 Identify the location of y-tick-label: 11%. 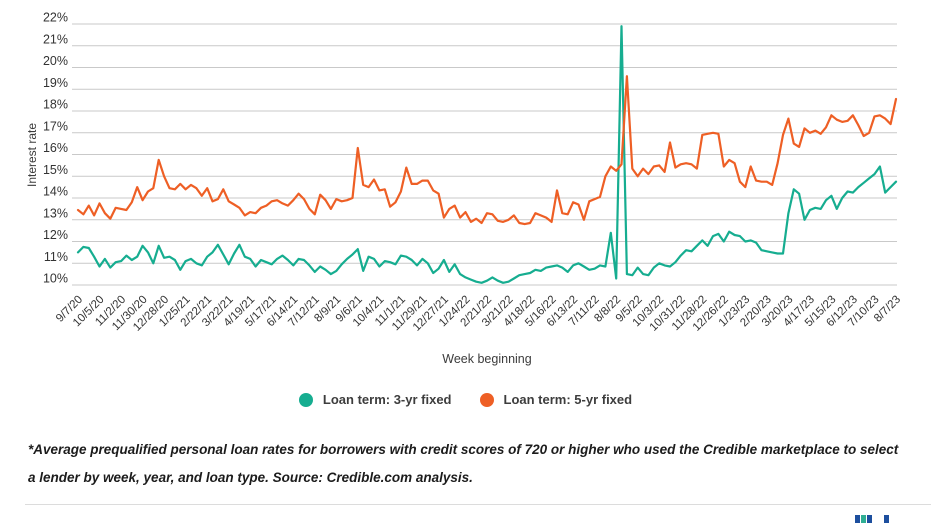
(56, 257).